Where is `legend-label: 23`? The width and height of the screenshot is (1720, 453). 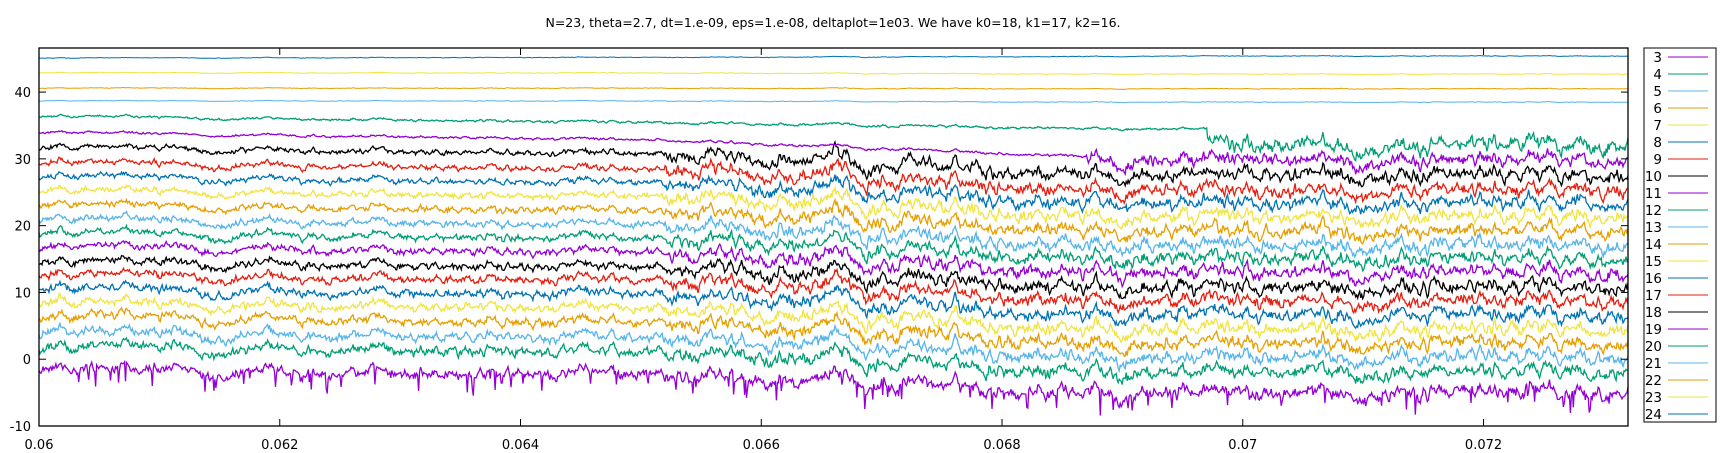 legend-label: 23 is located at coordinates (1653, 398).